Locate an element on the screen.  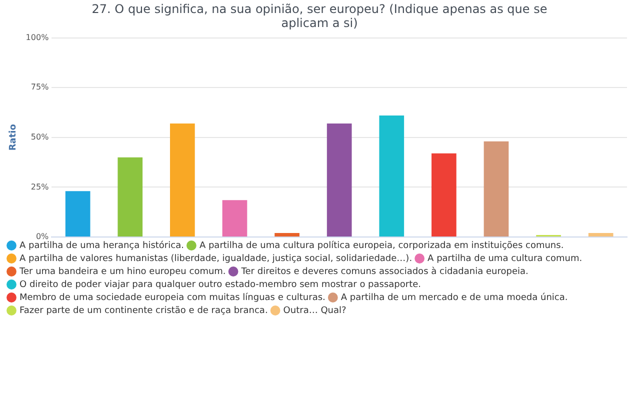
legend-label: Ter direitos e deveres comuns associados à cidadania europeia. is located at coordinates (384, 271).